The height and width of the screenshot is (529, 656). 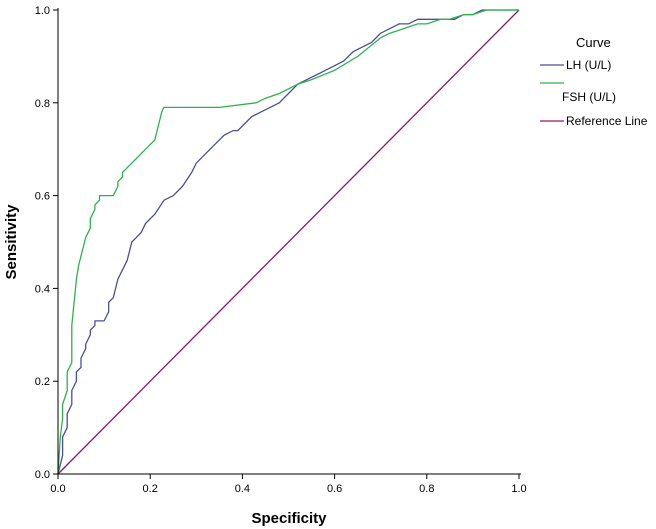 What do you see at coordinates (42, 197) in the screenshot?
I see `y-tick-label: 0.6` at bounding box center [42, 197].